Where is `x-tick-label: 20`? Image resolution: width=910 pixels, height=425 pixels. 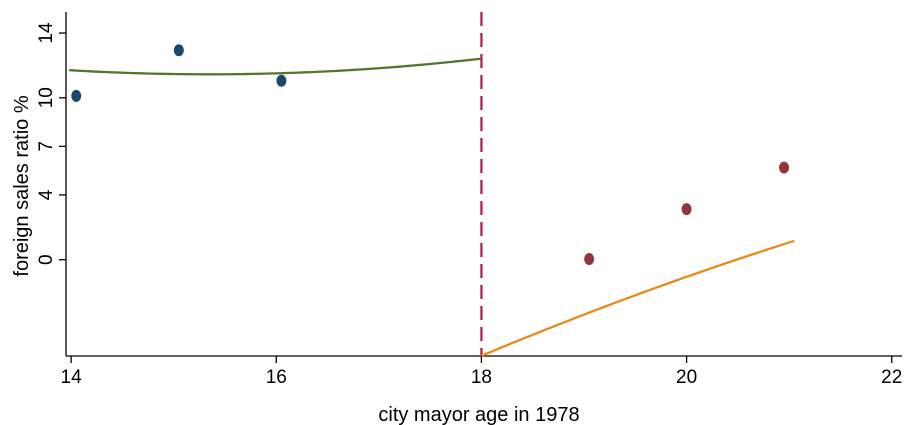 x-tick-label: 20 is located at coordinates (686, 377).